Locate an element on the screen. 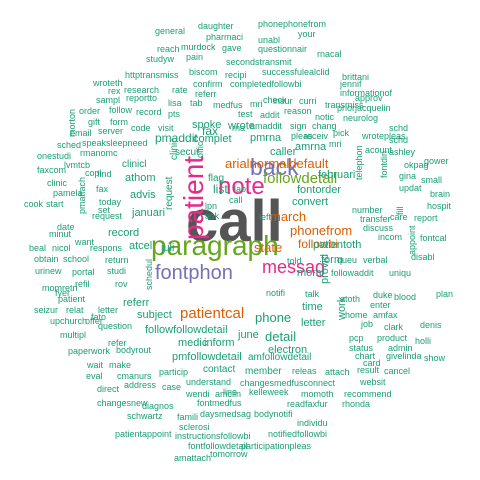  word-questionnair: questionnair is located at coordinates (283, 49).